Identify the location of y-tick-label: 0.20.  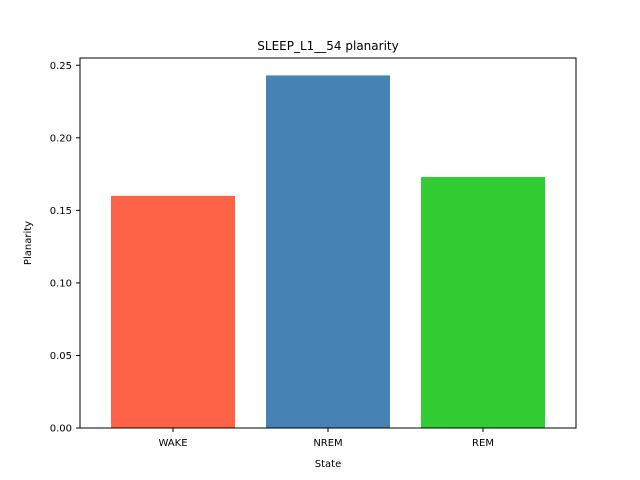
(61, 138).